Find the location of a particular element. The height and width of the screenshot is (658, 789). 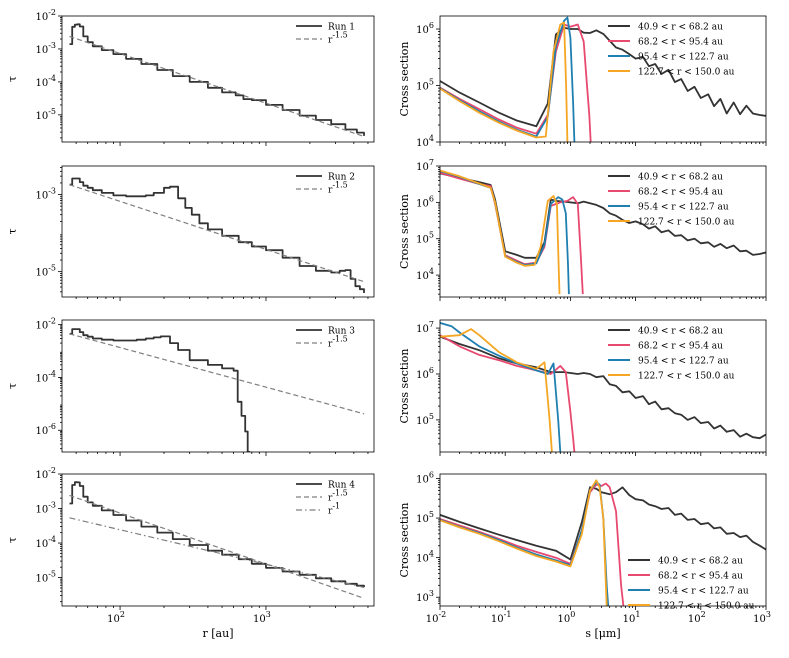

panel-run1-tau: 10⁻² 10⁻³ 10⁻⁴ 10⁻⁵ τ Run 1r-1.5 is located at coordinates (190, 77).